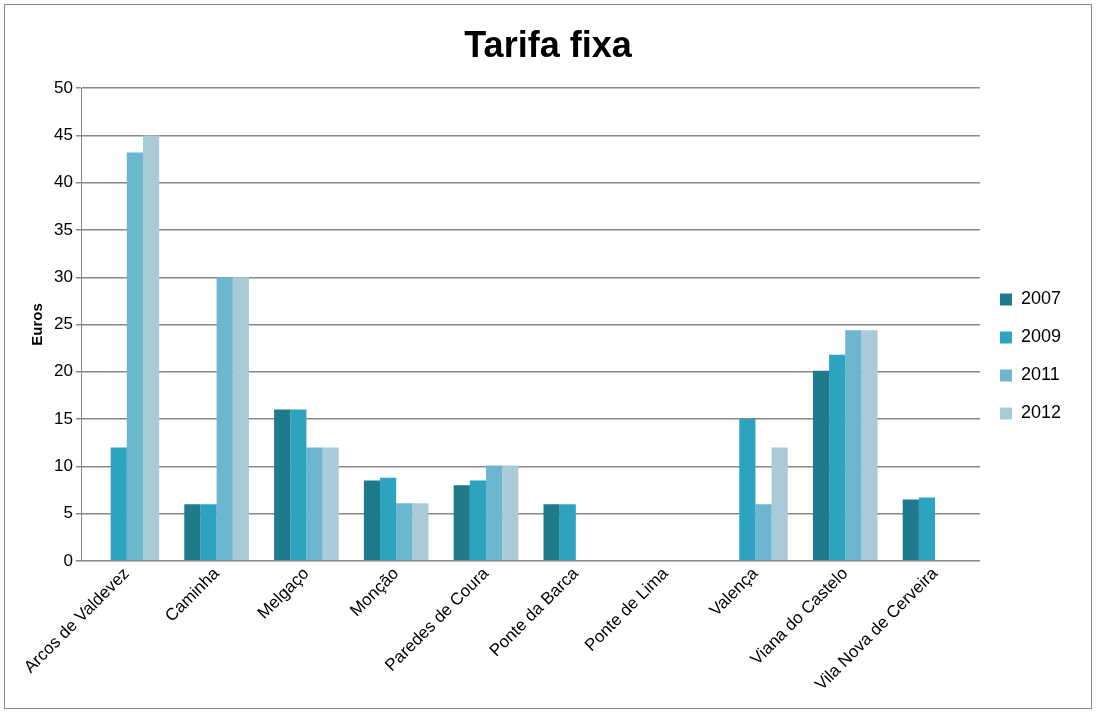  I want to click on y-tick-label: 5, so click(68, 513).